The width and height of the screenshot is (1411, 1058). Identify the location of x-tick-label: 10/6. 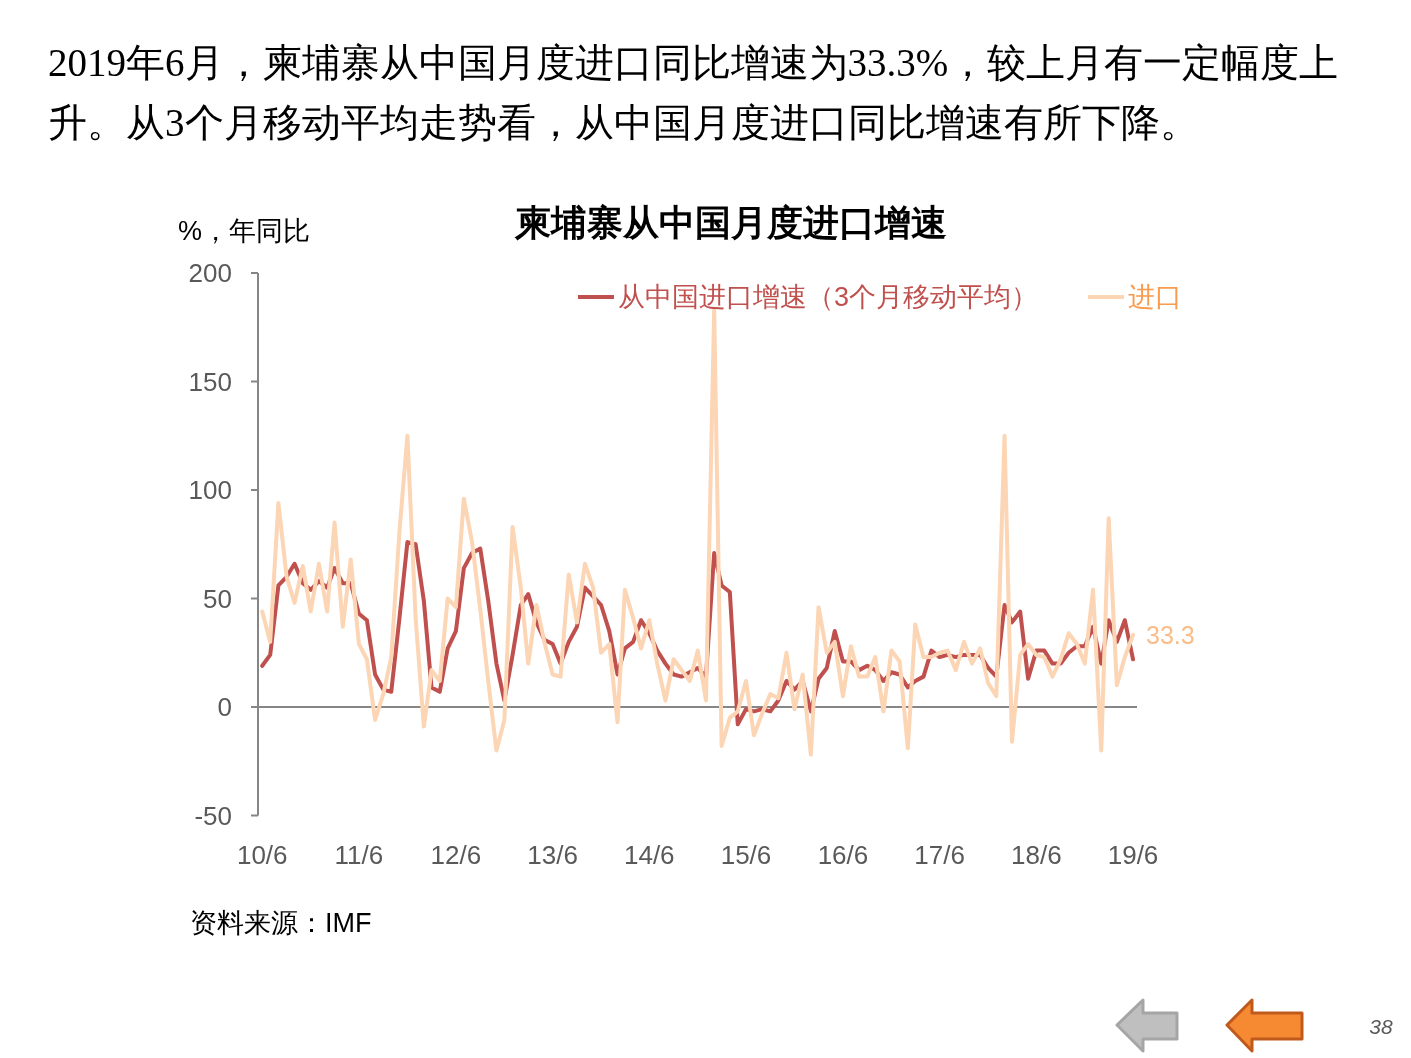
(262, 855).